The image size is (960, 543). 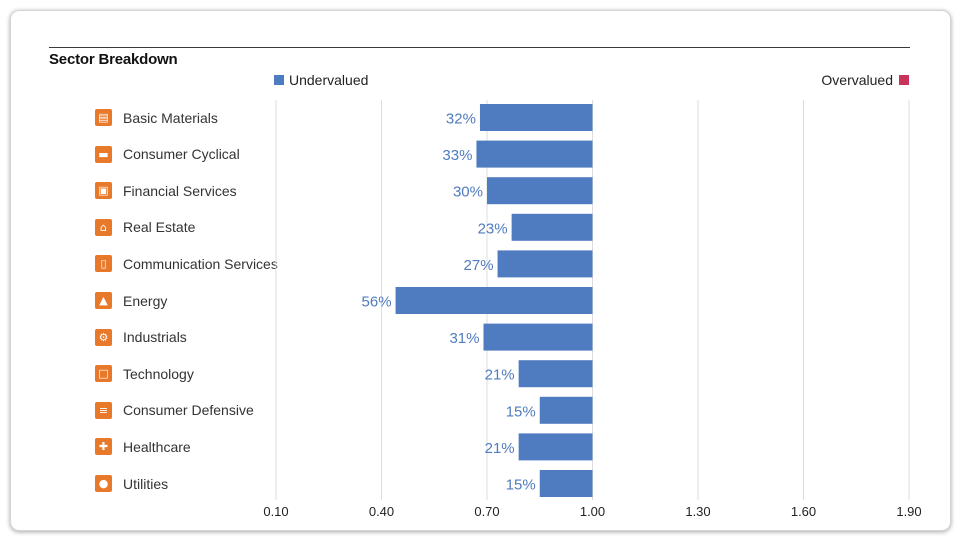 I want to click on x-tick-label: 0.10, so click(x=275, y=511).